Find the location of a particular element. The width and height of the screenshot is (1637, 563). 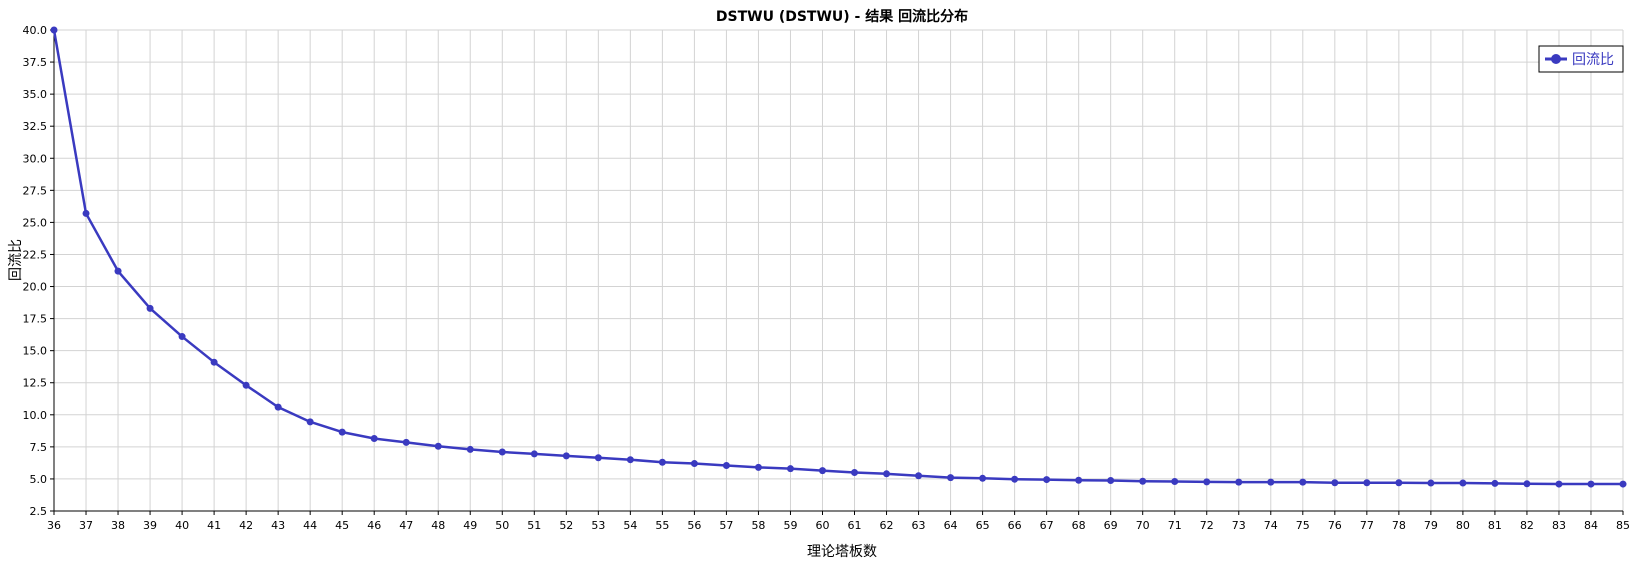

x-tick-label: 67 is located at coordinates (1047, 525).